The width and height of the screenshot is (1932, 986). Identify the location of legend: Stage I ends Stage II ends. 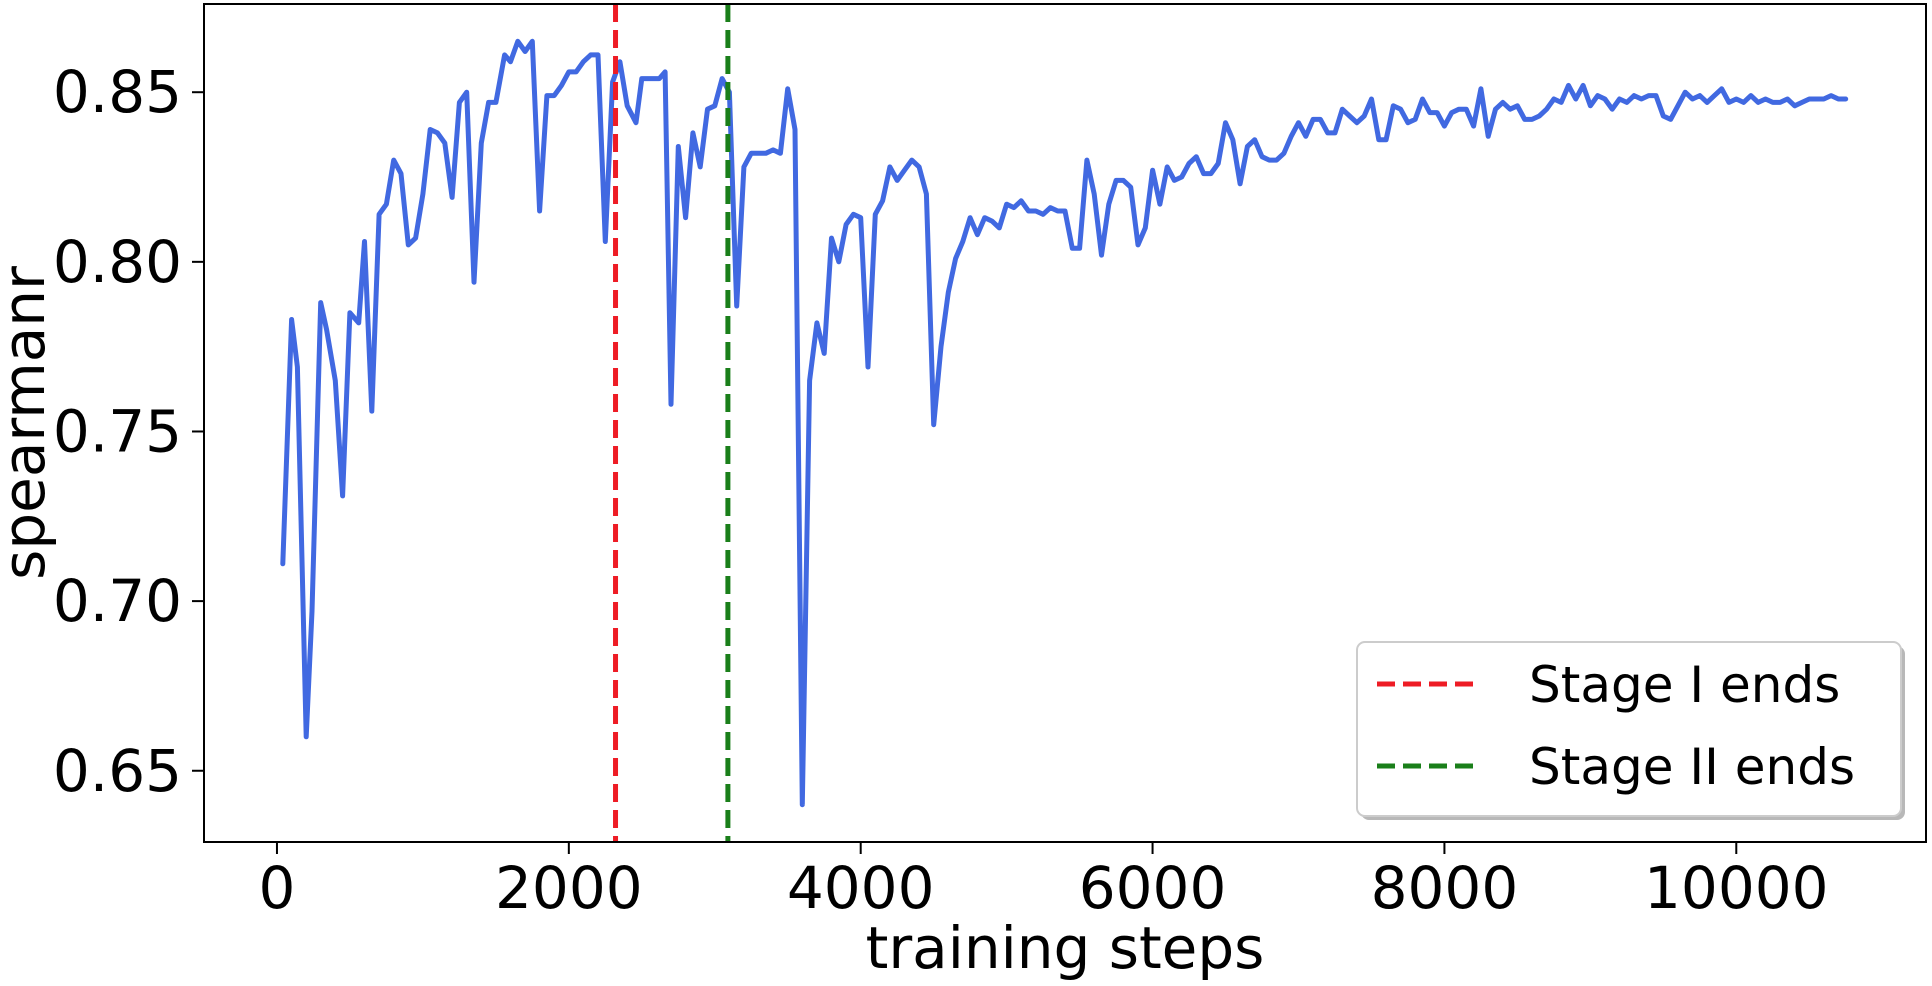
(1630, 730).